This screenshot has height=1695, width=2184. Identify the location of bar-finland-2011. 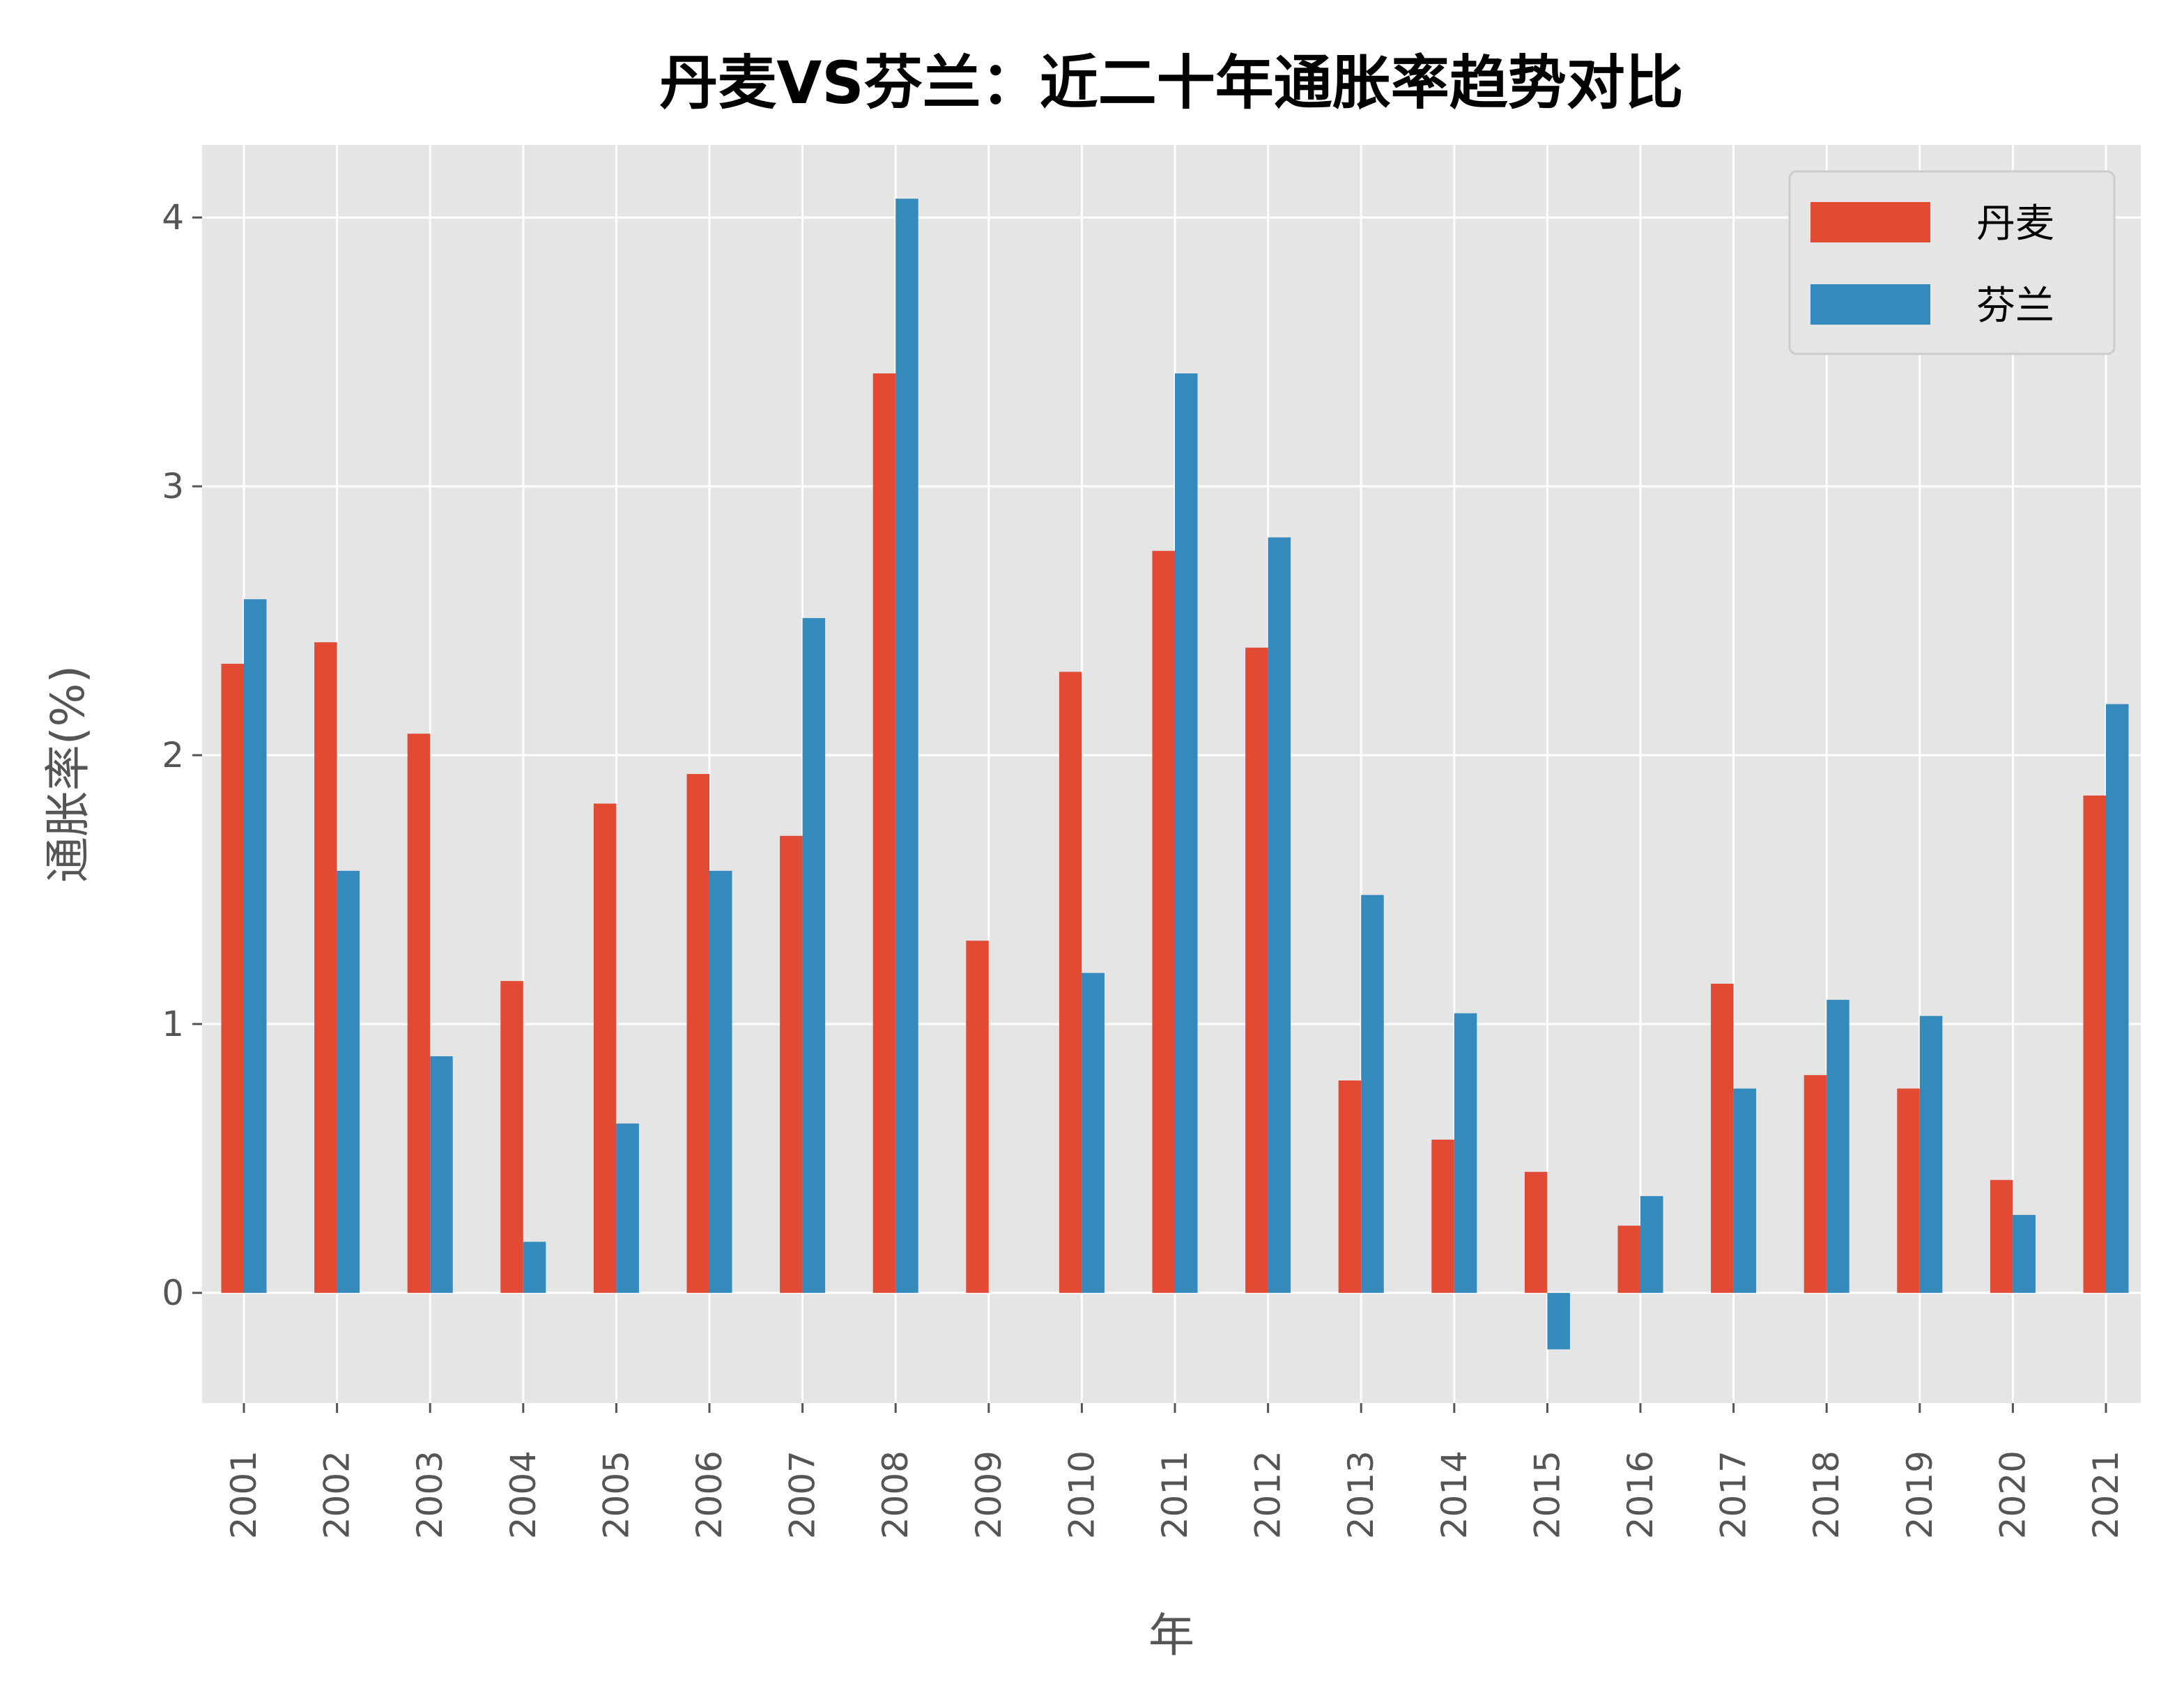
(1186, 833).